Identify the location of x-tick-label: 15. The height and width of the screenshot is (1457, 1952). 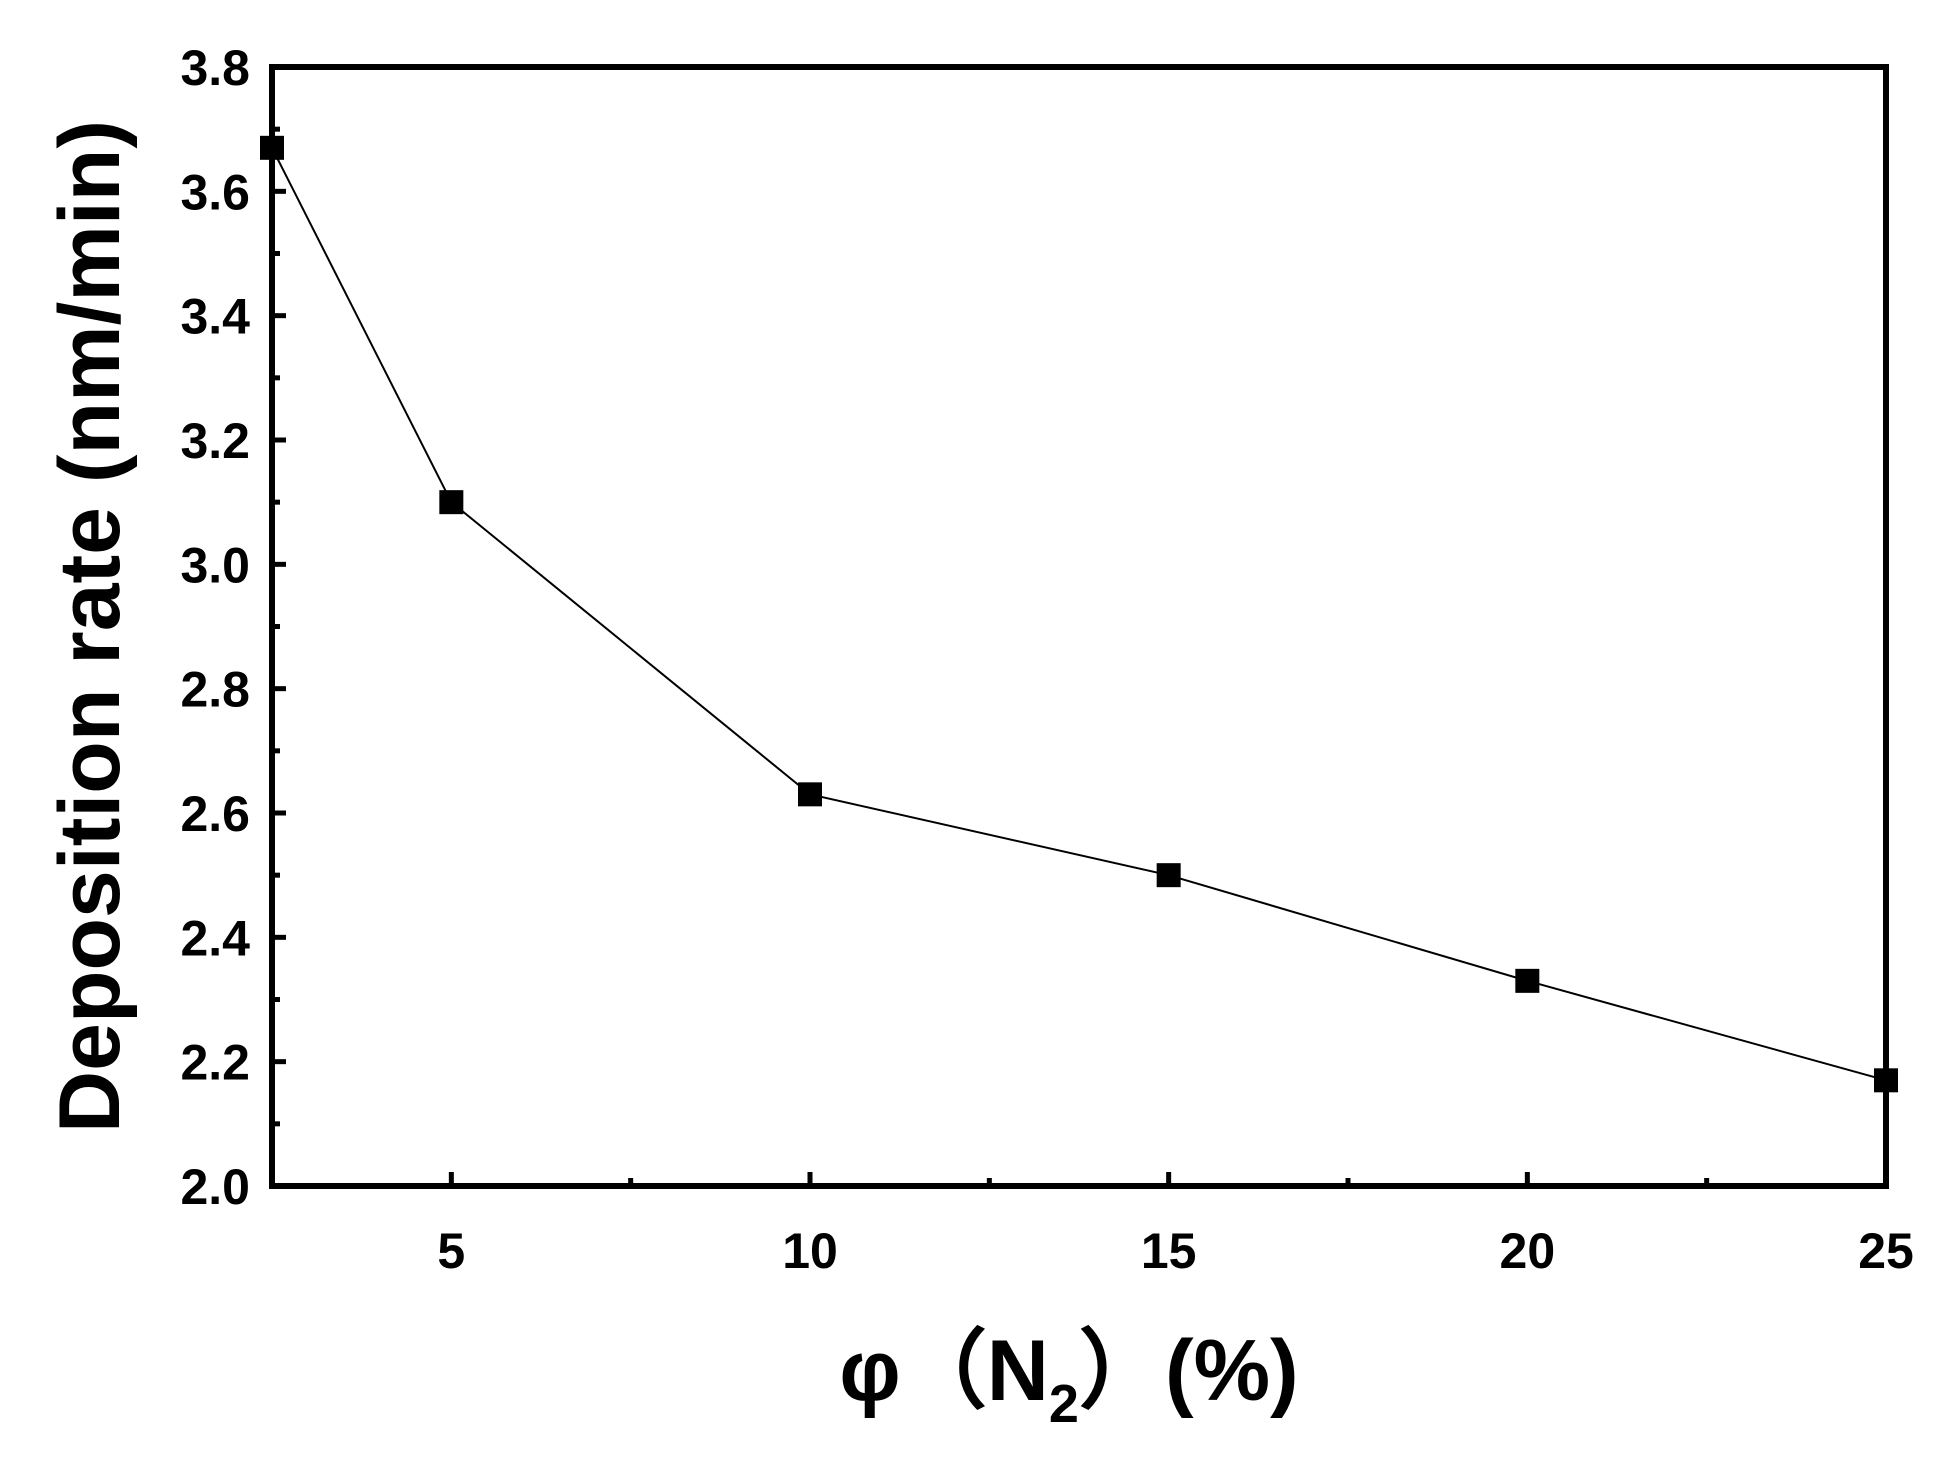
(1169, 1251).